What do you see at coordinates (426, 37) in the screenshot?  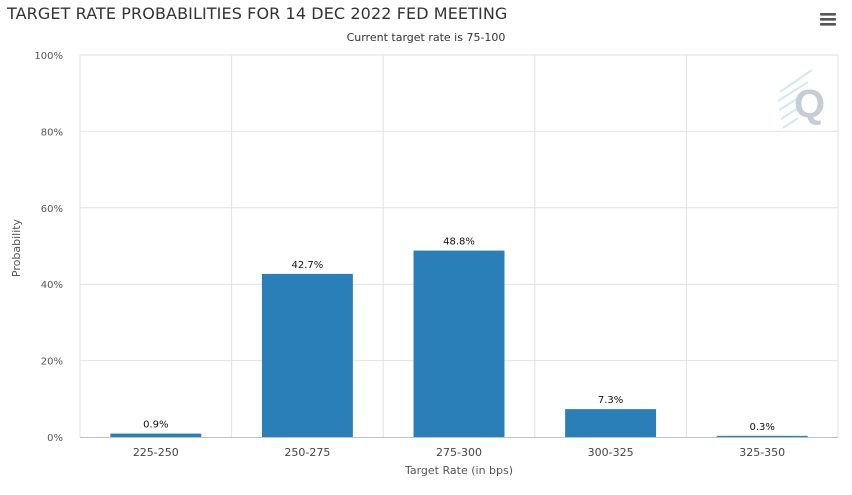 I see `chart-subtitle: Current target rate is 75-100` at bounding box center [426, 37].